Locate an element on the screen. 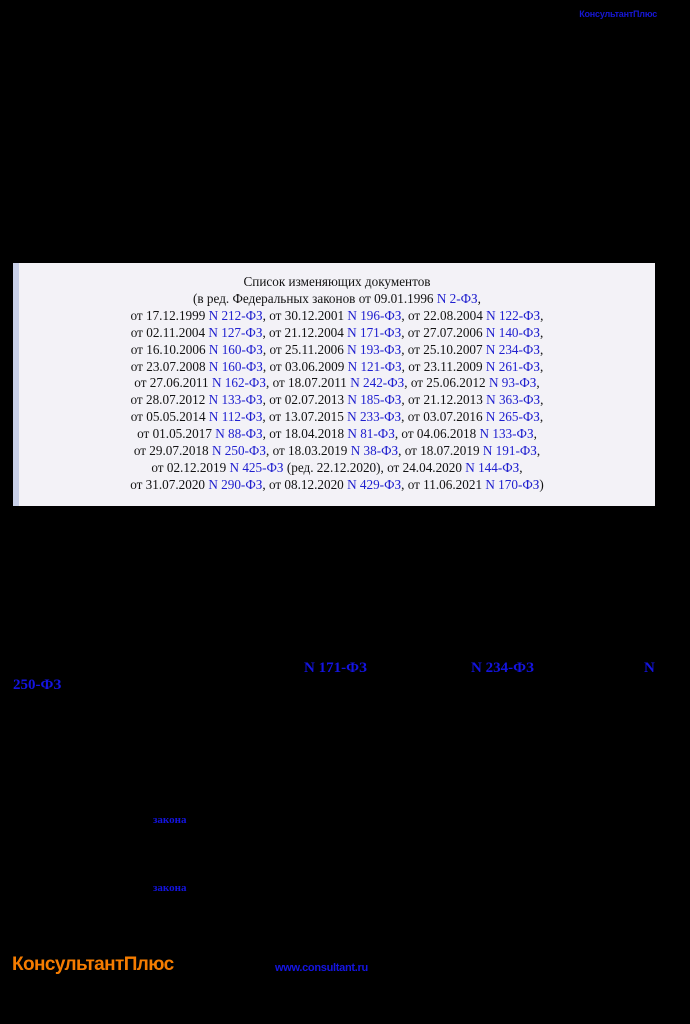  amending-text-run: от 28.07.2012 is located at coordinates (169, 400).